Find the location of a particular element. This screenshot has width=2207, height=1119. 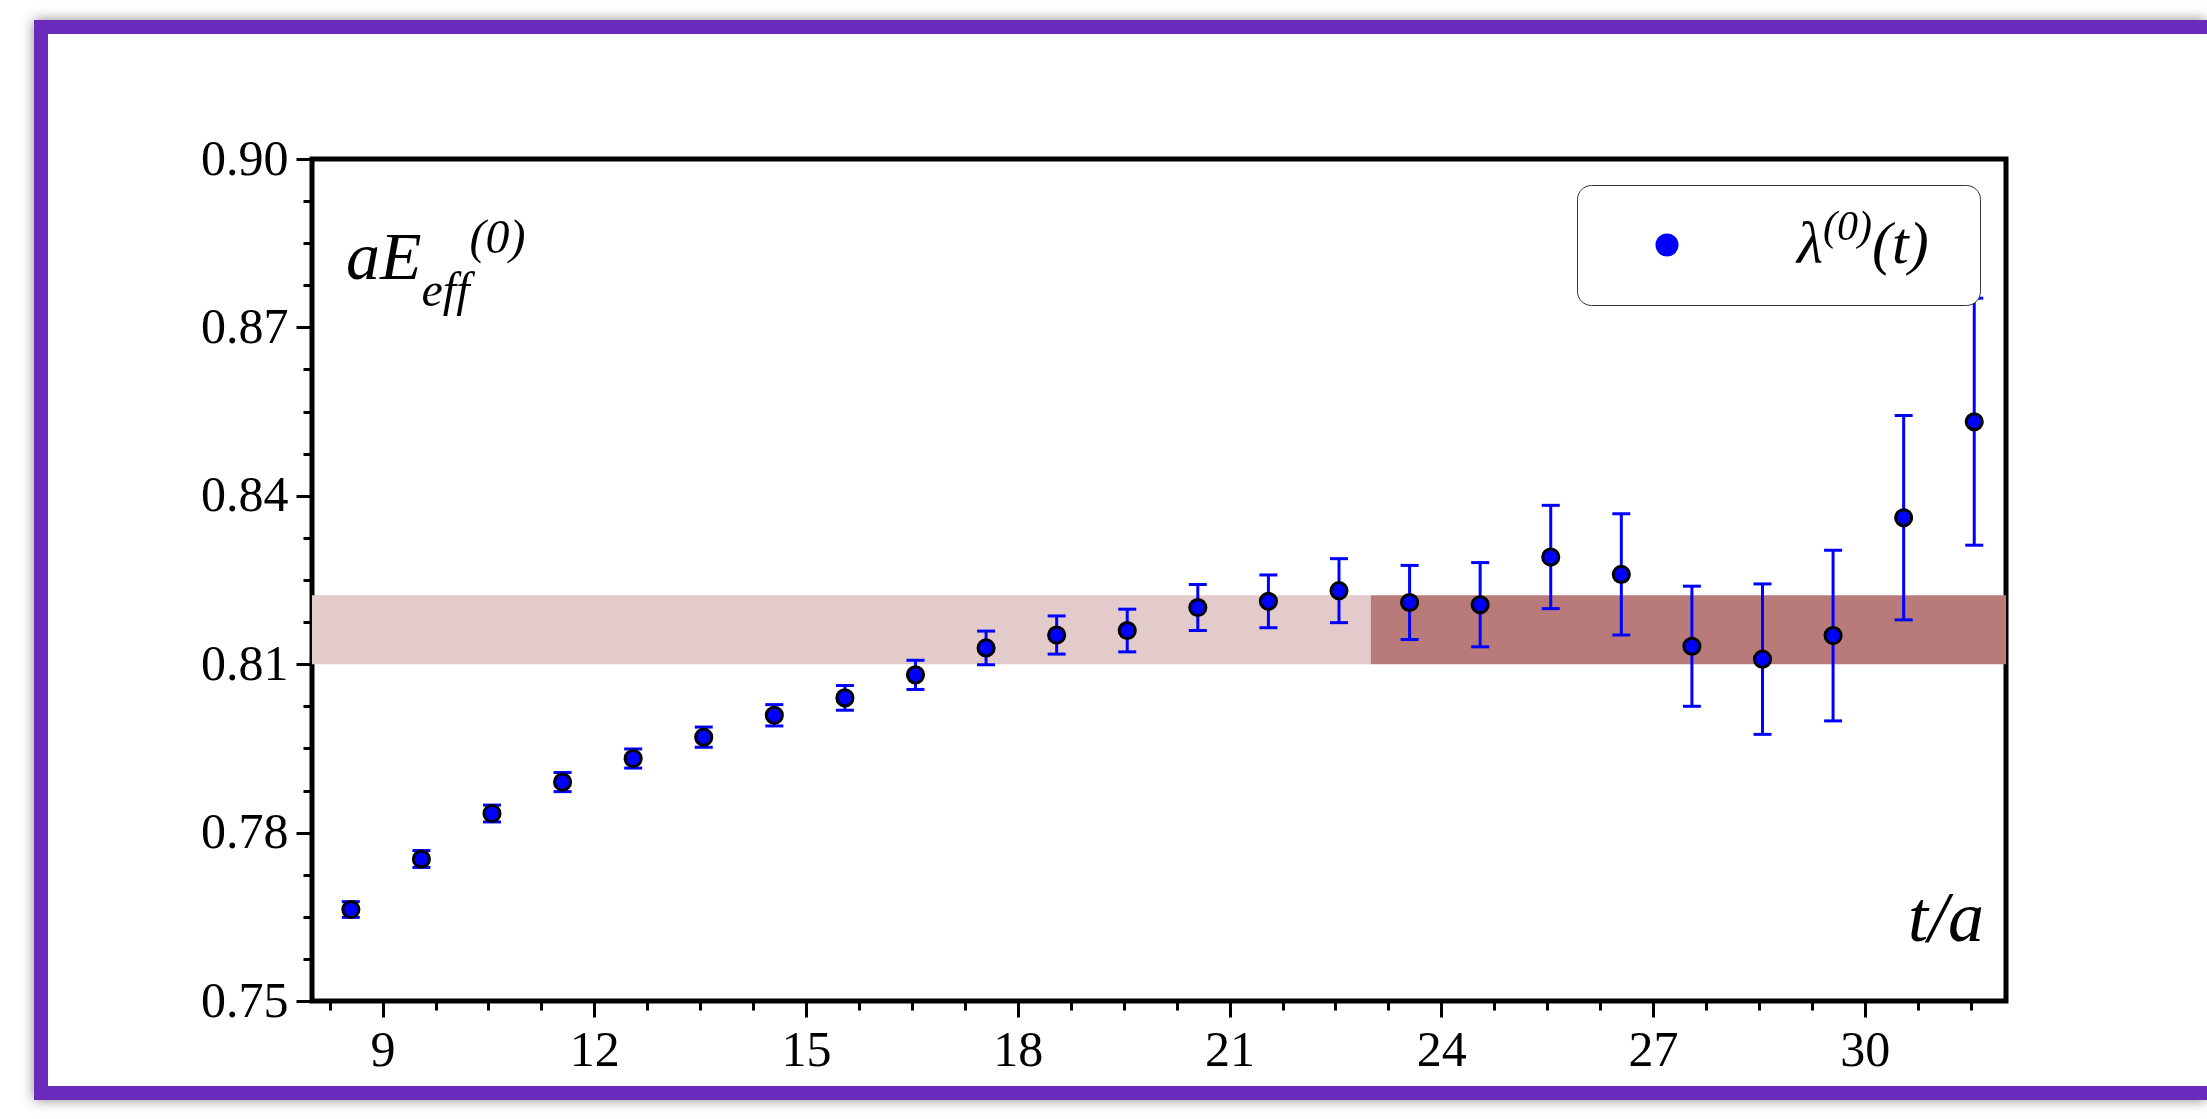

x-tick-label: 18 is located at coordinates (1018, 1048).